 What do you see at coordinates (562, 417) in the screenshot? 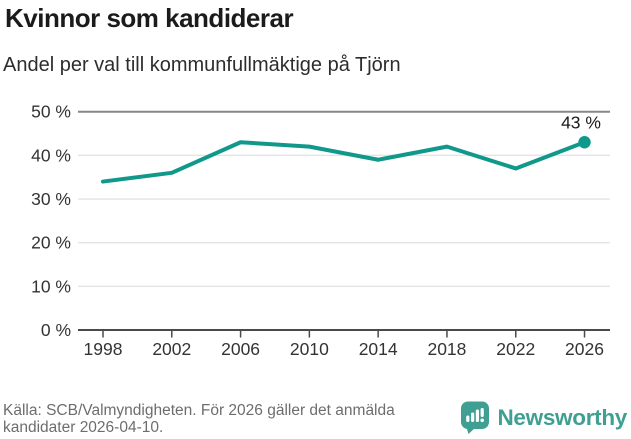
I see `brand-name: Newsworthy` at bounding box center [562, 417].